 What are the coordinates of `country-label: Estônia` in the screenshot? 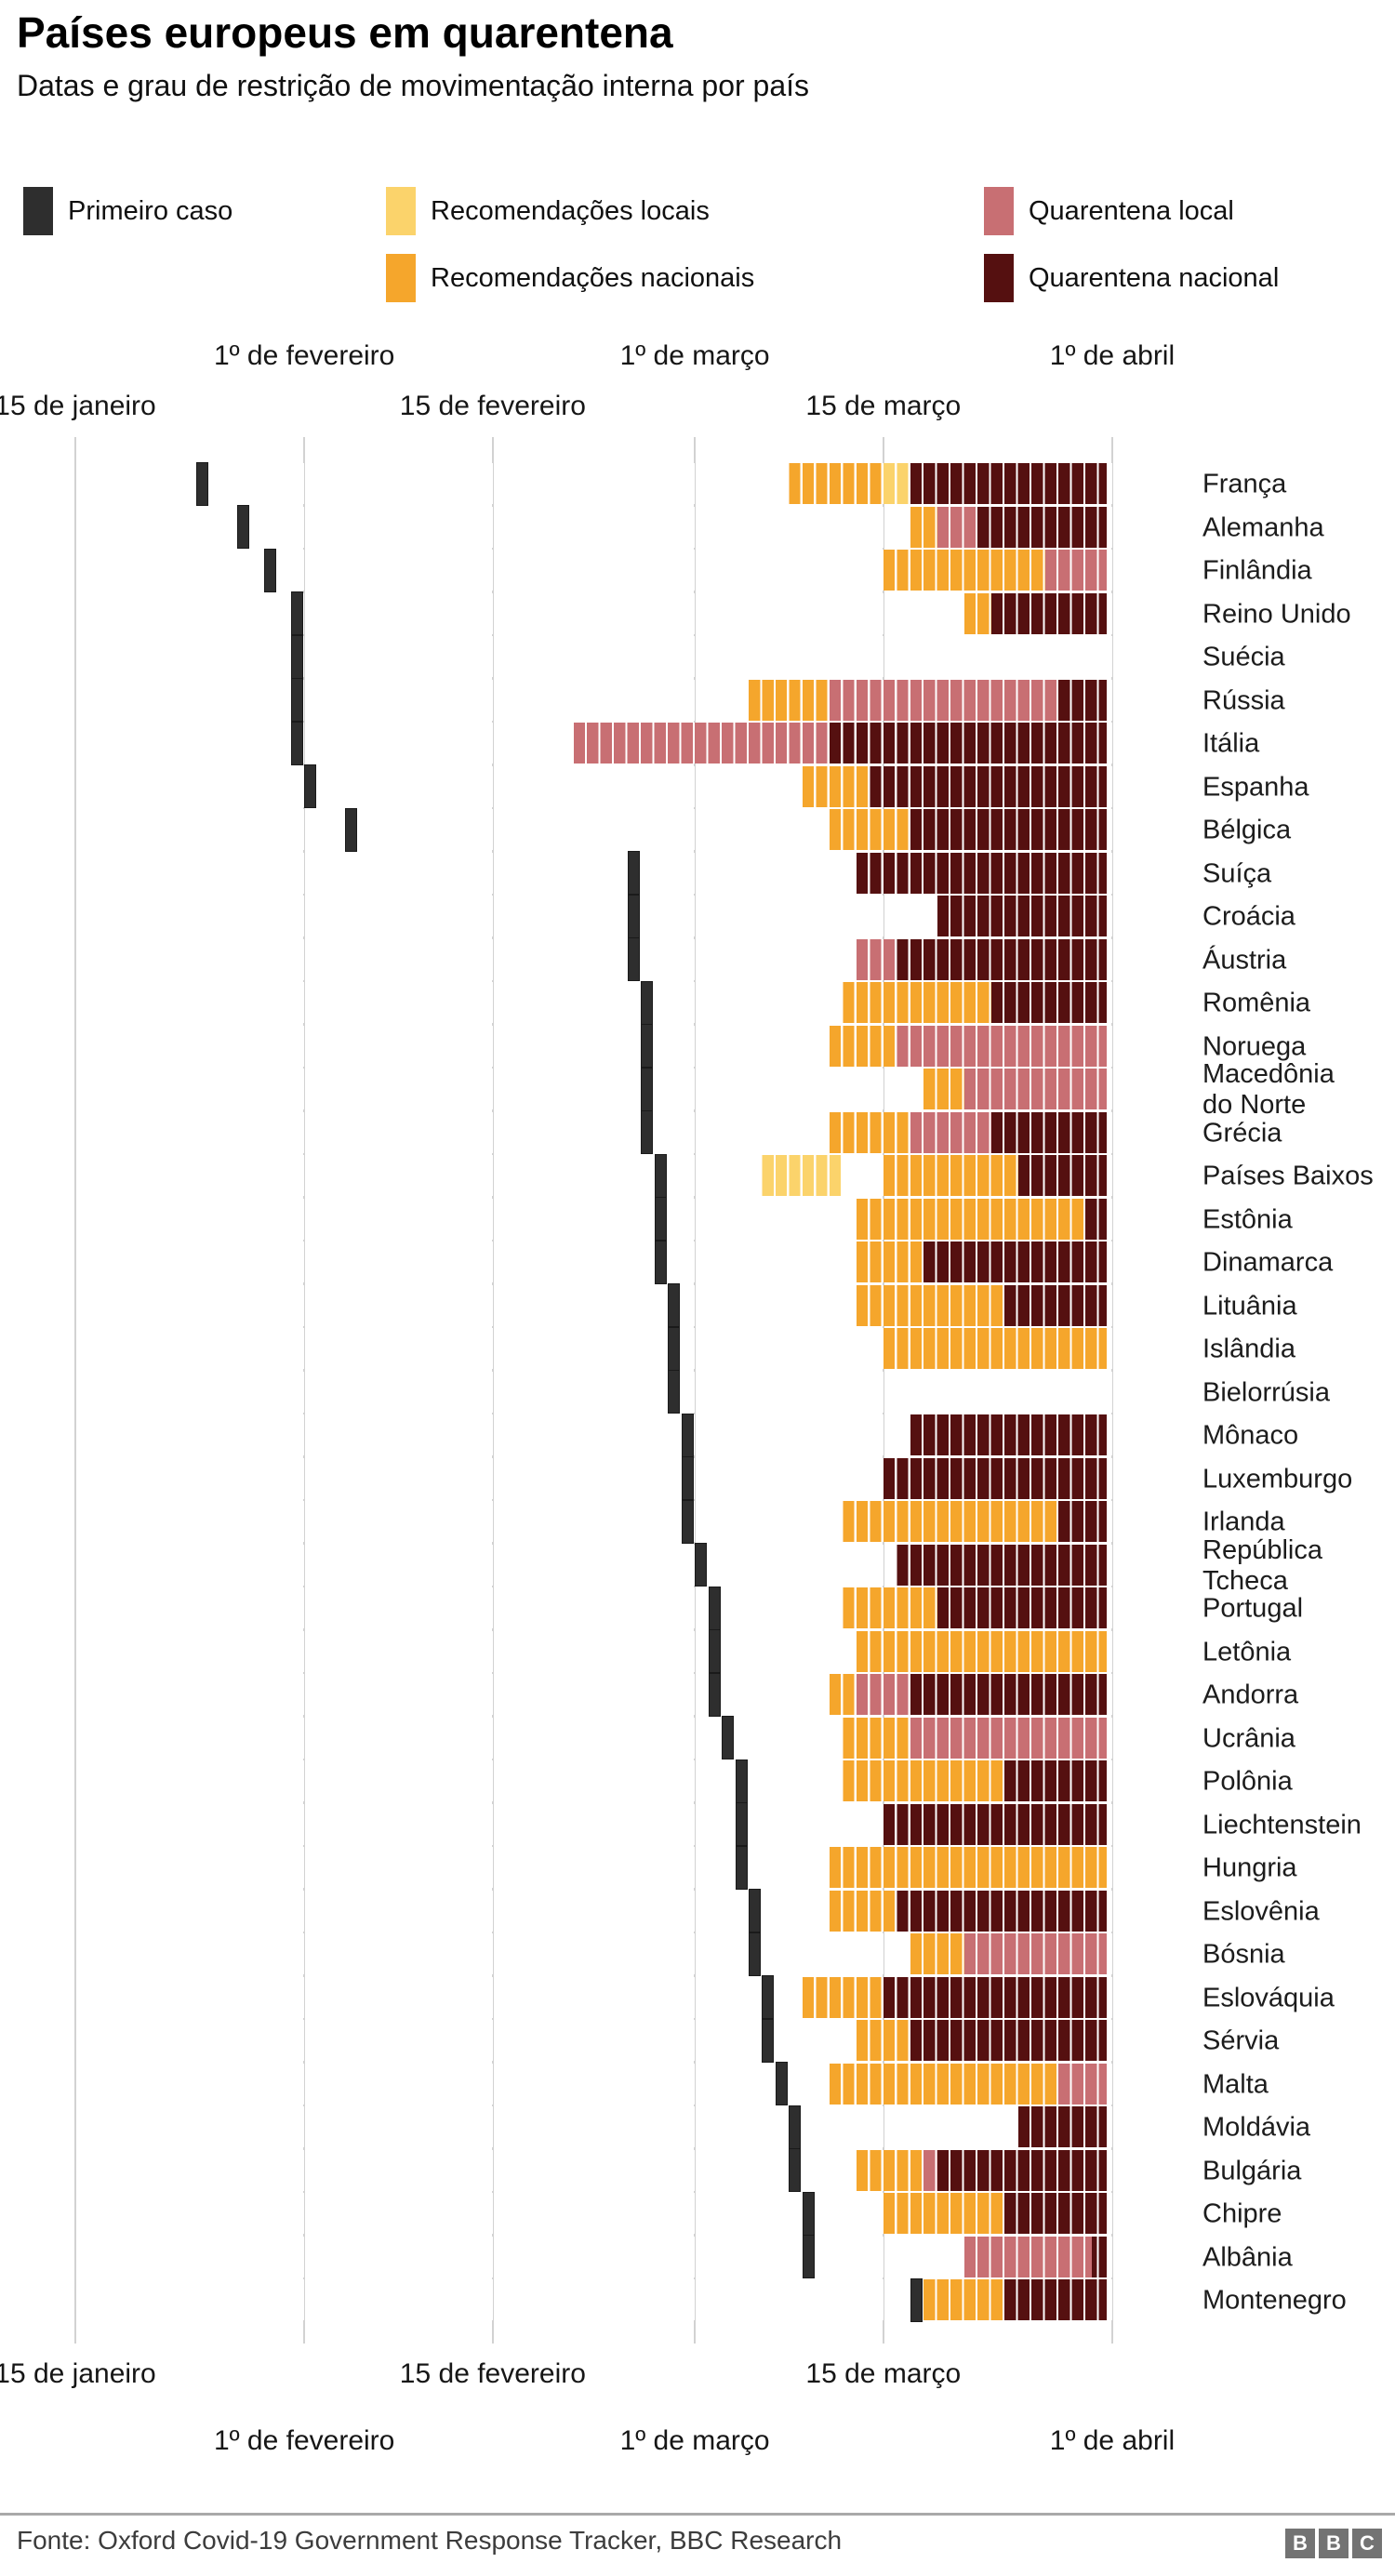 It's located at (1247, 1219).